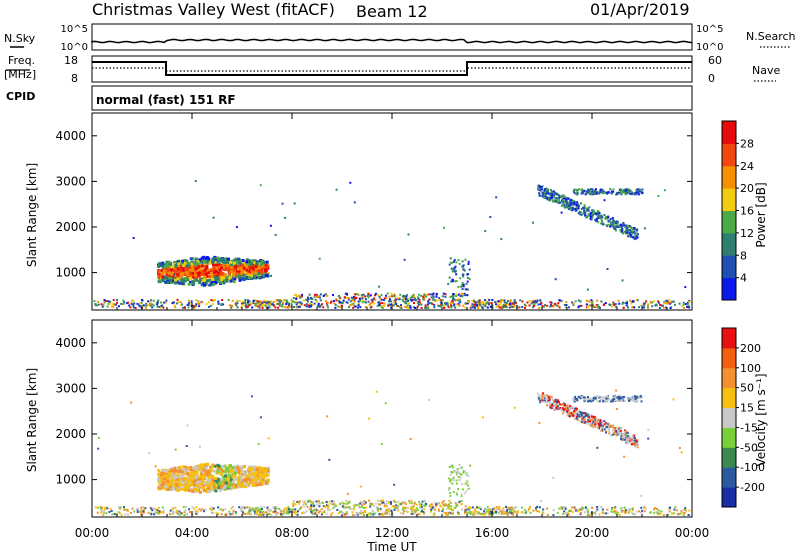  What do you see at coordinates (392, 37) in the screenshot?
I see `noise-panel-frame` at bounding box center [392, 37].